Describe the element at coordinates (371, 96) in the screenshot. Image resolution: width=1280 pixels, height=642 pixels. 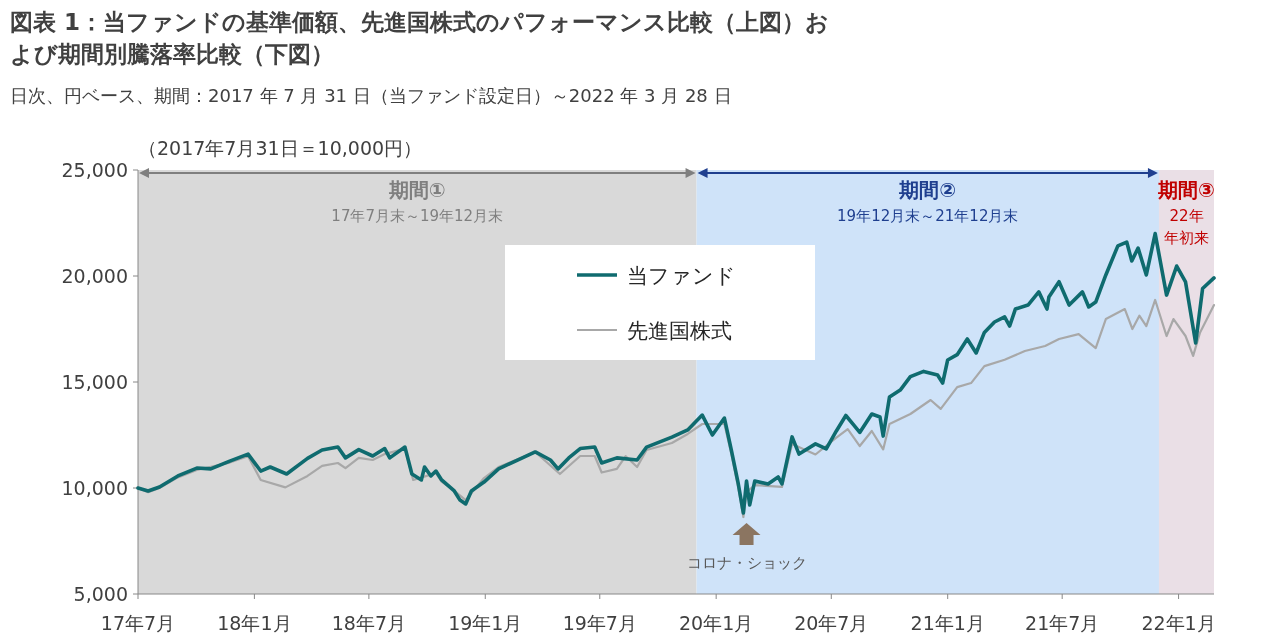
I see `chart-subtitle: 日次、円ベース、期間：2017 年 7 月 31 日（当ファンド設定日）～2022 年 3 月 28 日` at that location.